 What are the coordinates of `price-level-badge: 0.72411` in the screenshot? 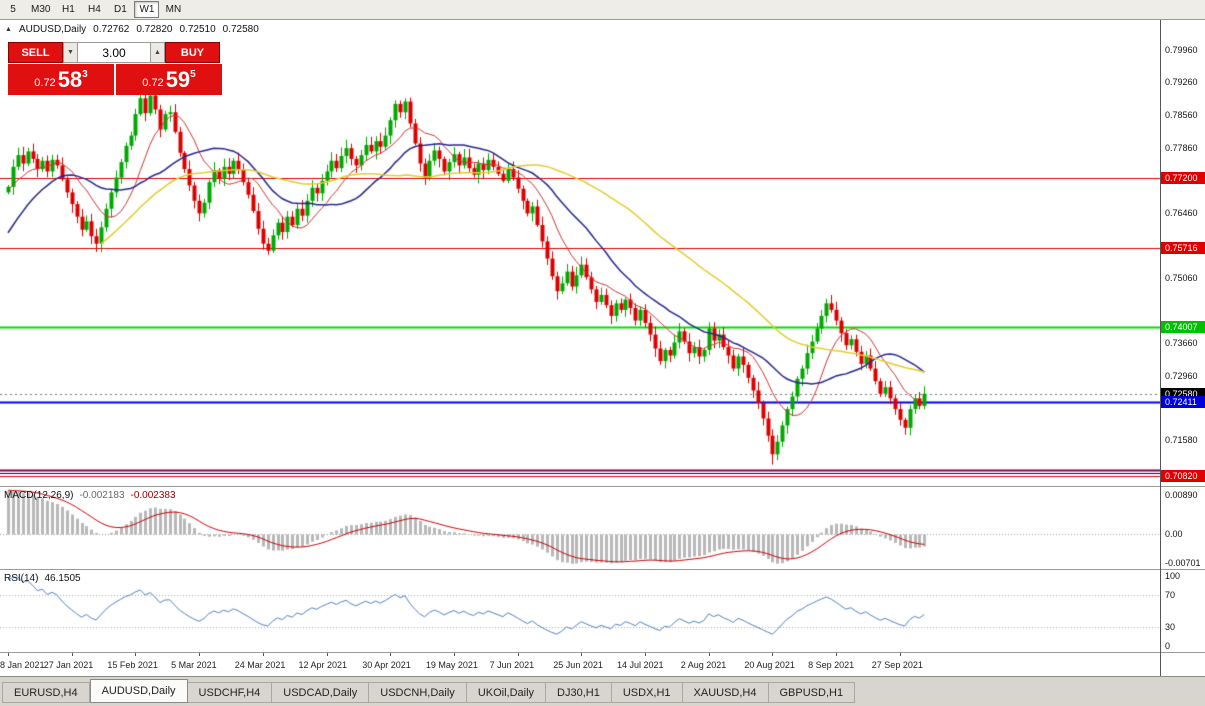 It's located at (1183, 401).